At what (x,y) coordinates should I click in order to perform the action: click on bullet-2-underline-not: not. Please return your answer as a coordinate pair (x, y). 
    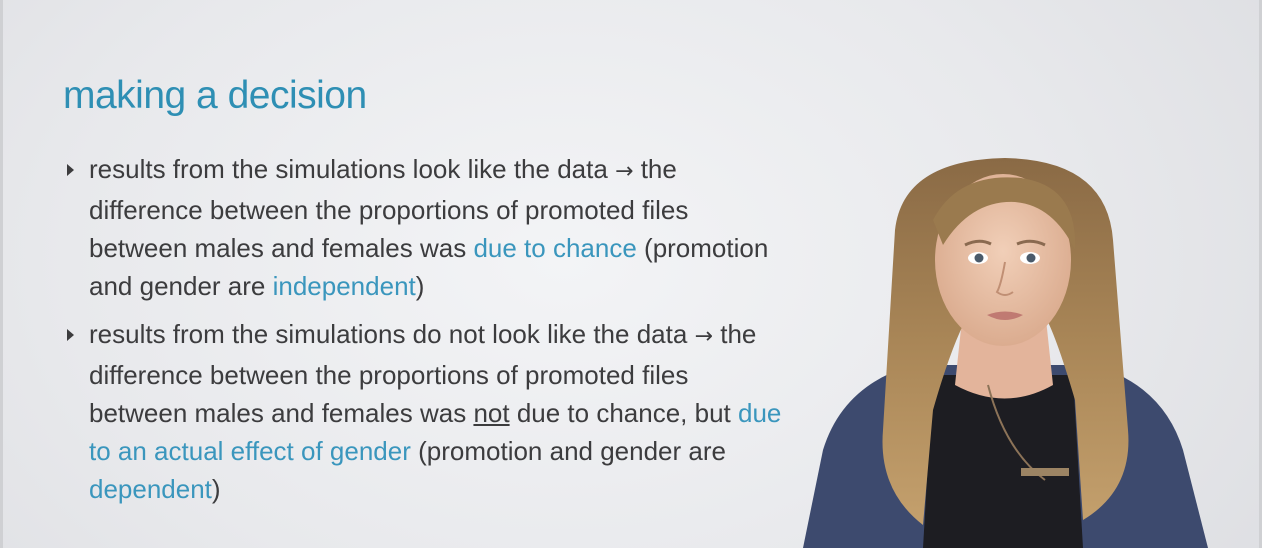
    Looking at the image, I should click on (491, 413).